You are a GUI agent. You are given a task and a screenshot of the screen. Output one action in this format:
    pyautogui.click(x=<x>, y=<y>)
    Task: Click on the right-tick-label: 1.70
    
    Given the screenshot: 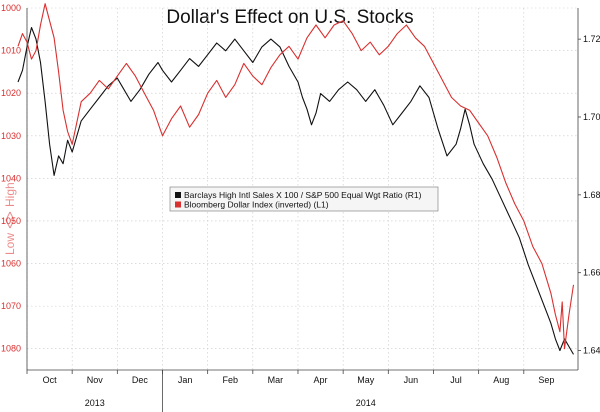 What is the action you would take?
    pyautogui.click(x=591, y=117)
    